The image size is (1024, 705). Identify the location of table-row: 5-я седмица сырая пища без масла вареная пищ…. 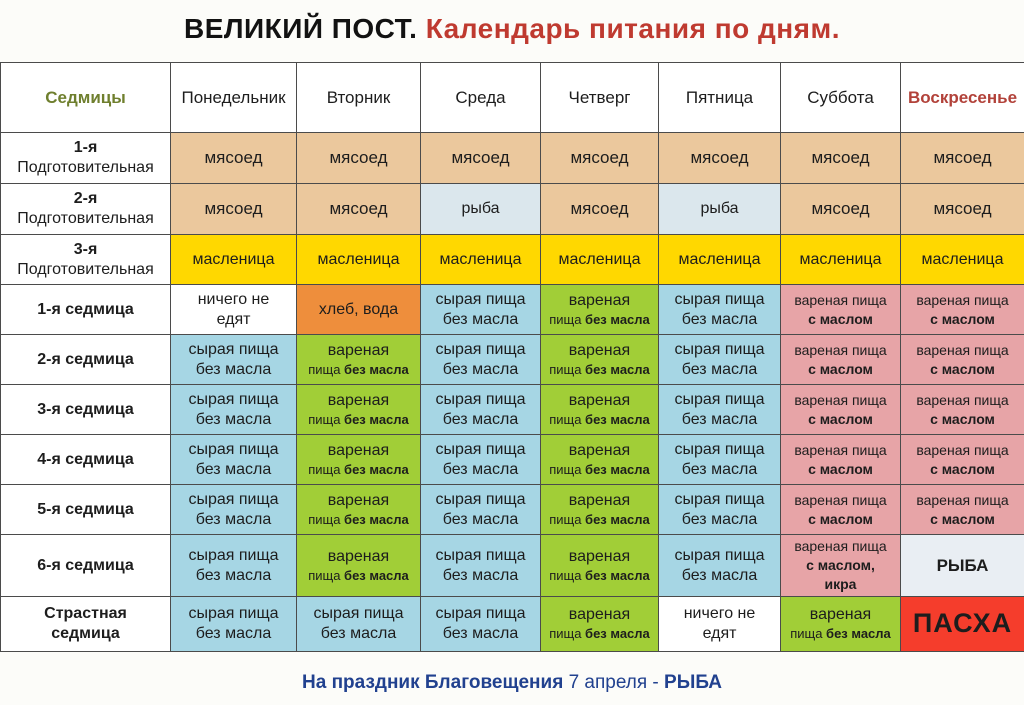
(512, 509).